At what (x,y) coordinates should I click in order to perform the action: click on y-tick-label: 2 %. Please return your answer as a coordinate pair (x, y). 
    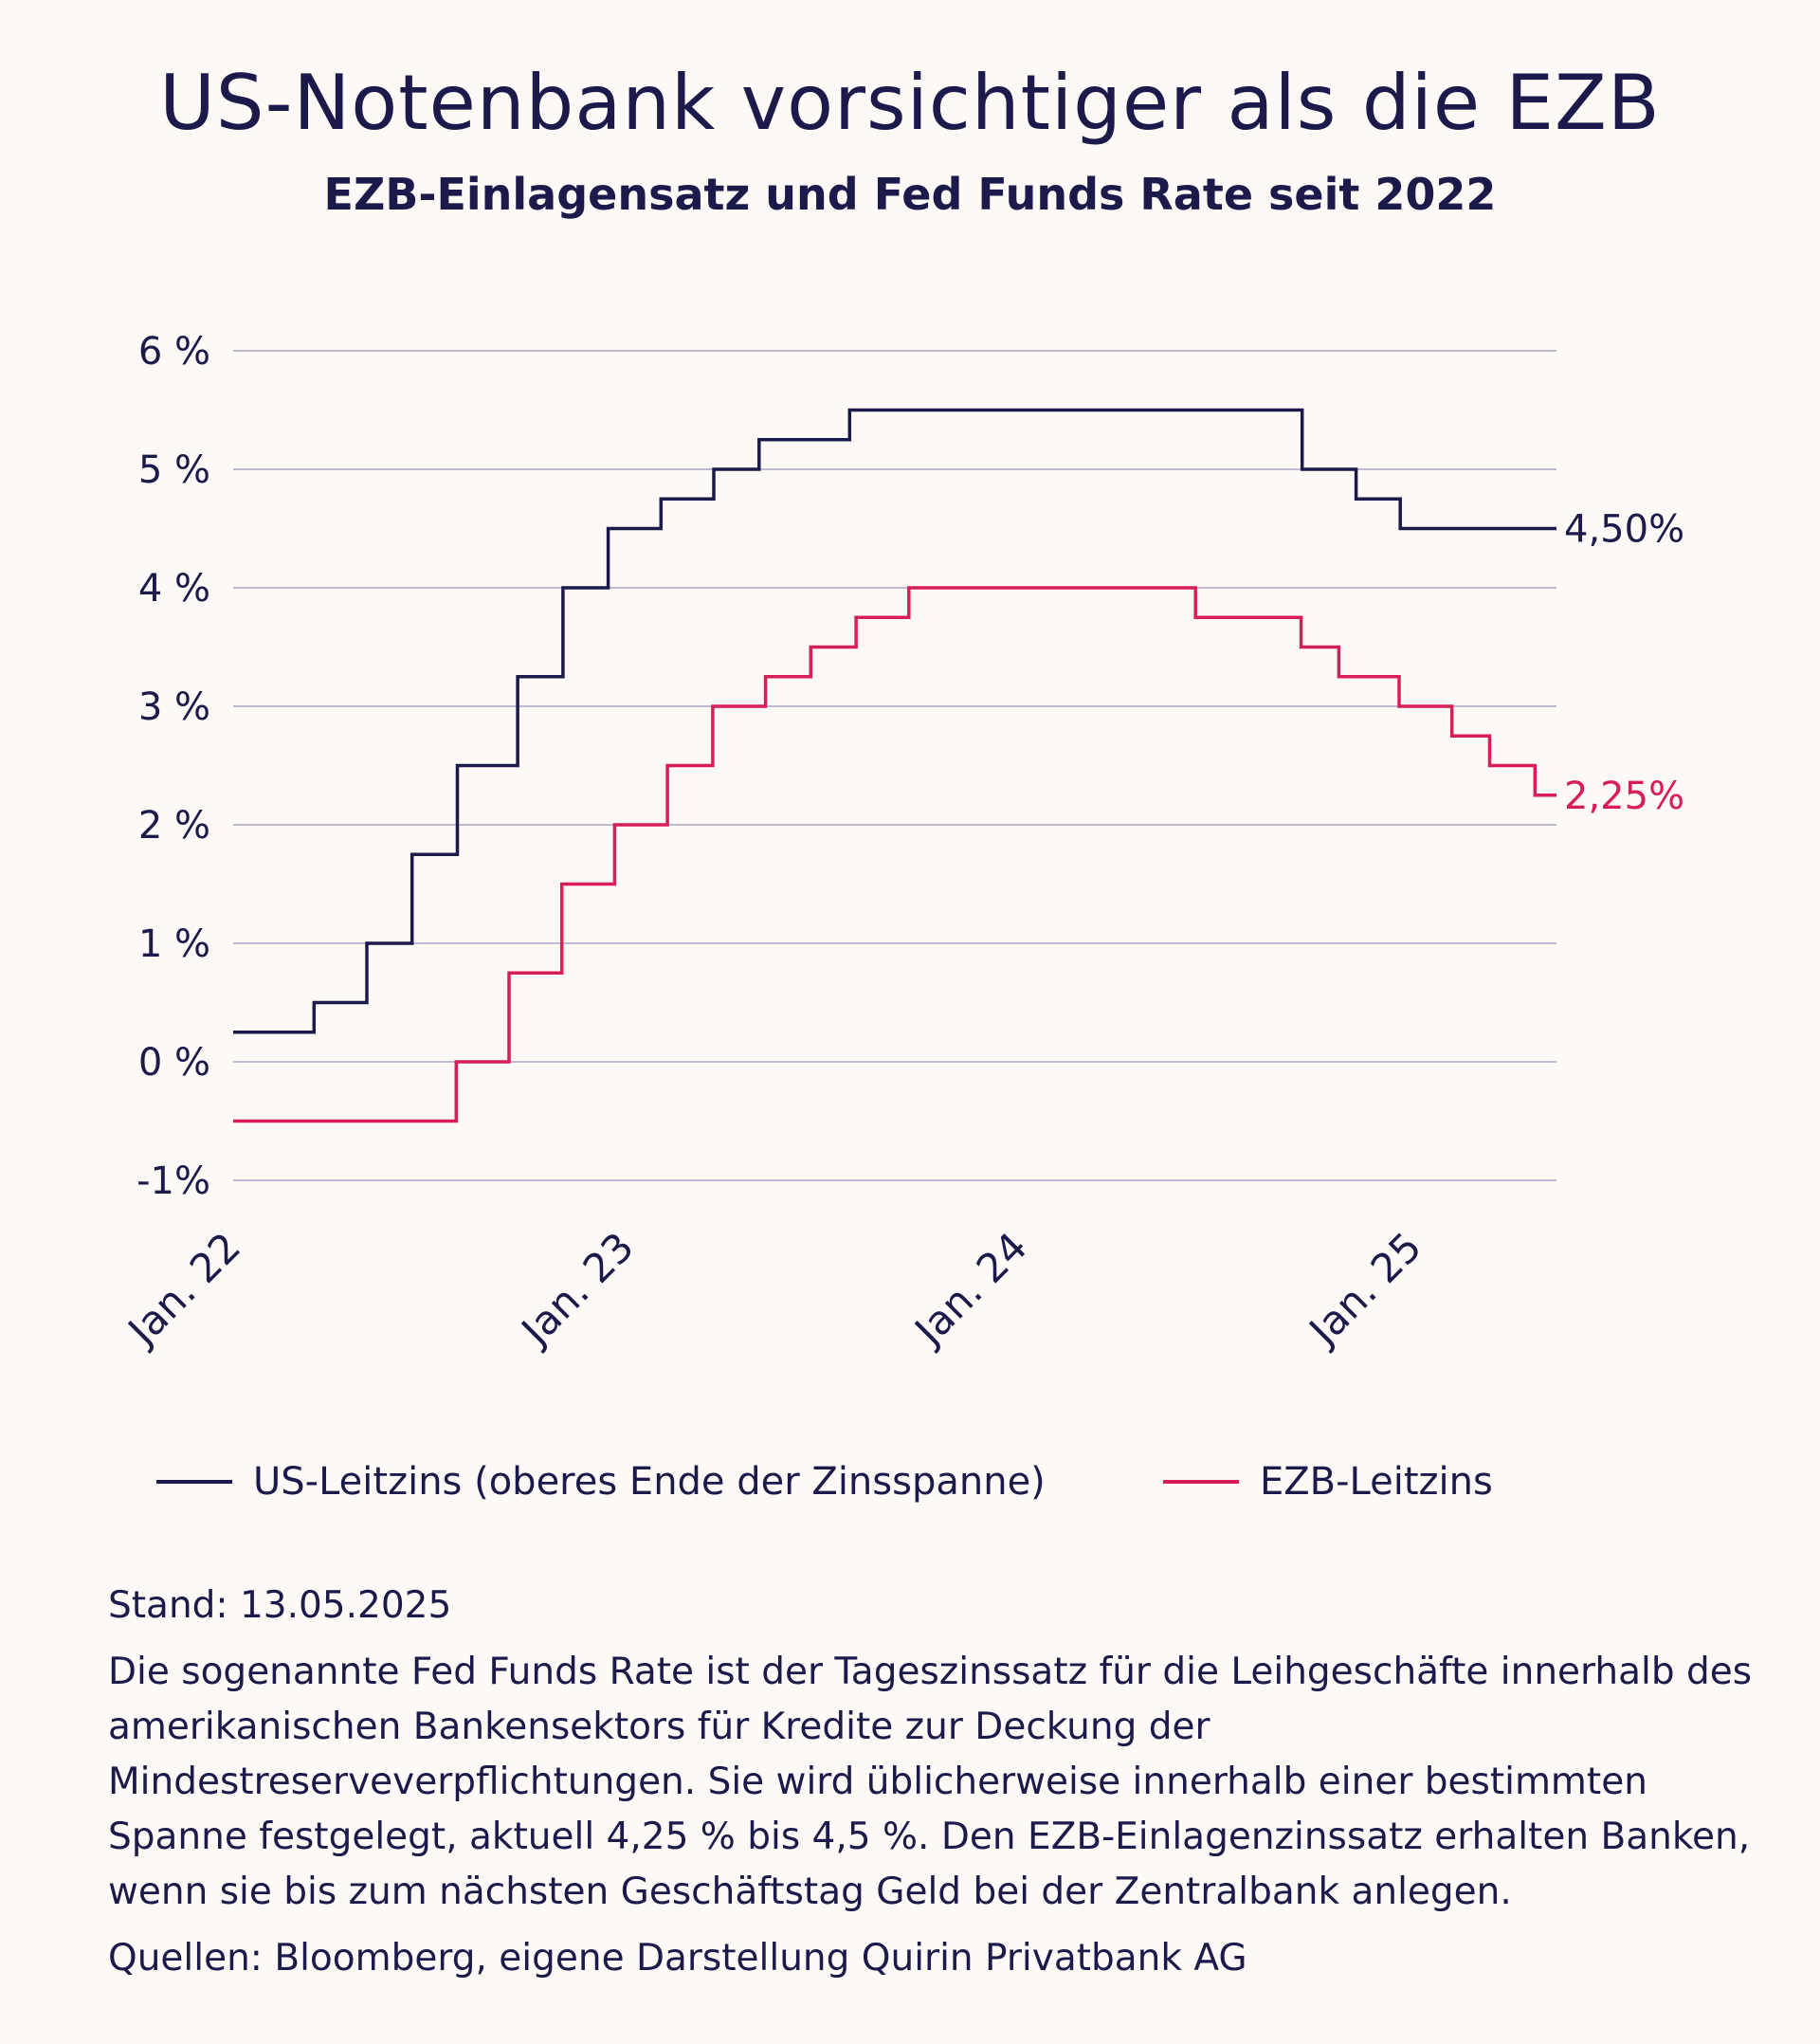
    Looking at the image, I should click on (174, 826).